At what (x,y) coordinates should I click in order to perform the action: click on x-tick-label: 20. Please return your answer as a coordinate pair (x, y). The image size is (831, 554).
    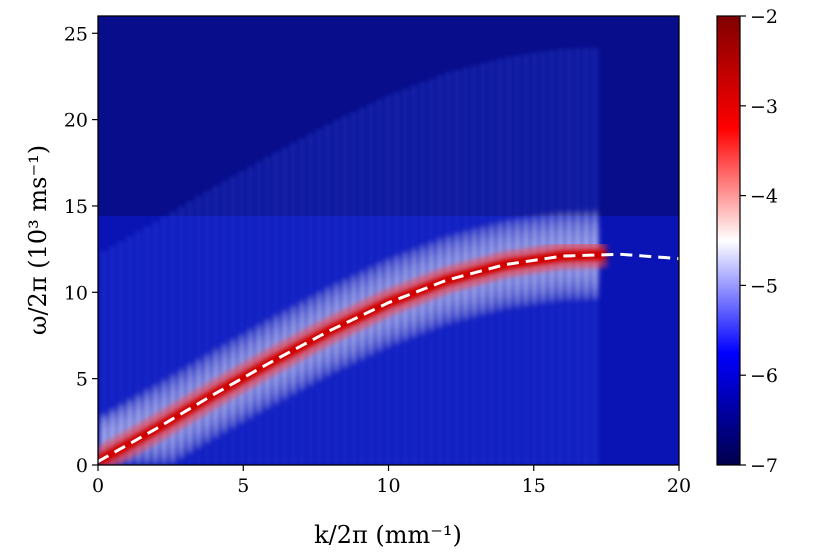
    Looking at the image, I should click on (679, 486).